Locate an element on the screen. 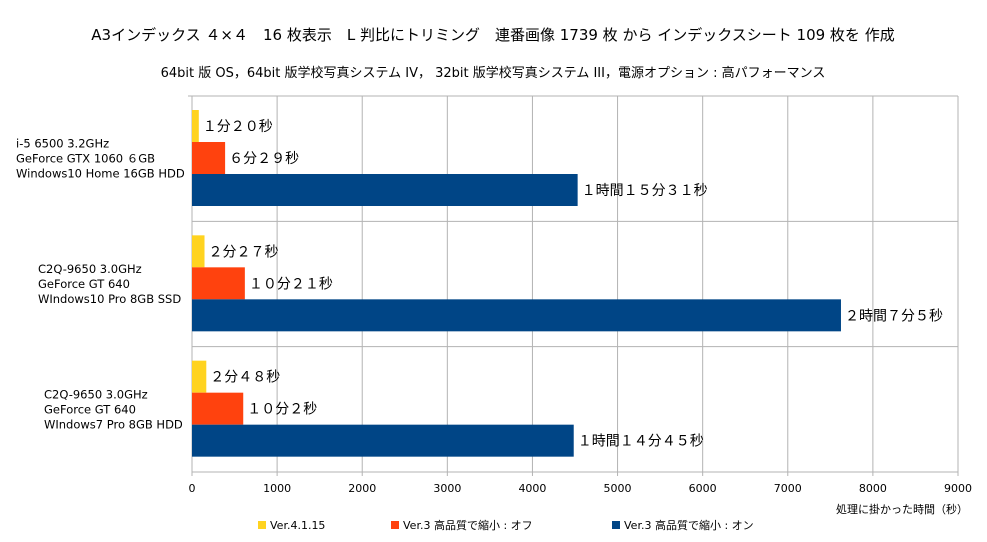  x-tick-label: 3000 is located at coordinates (447, 488).